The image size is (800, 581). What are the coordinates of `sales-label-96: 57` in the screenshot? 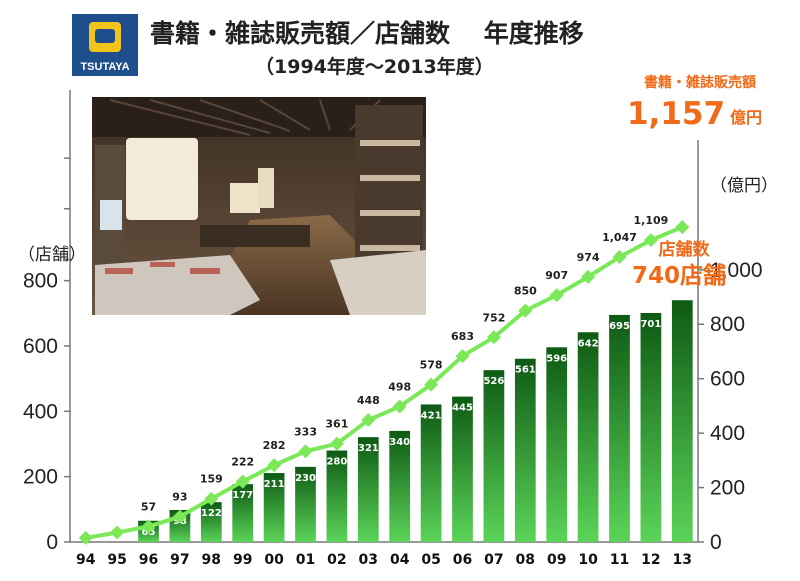 It's located at (148, 506).